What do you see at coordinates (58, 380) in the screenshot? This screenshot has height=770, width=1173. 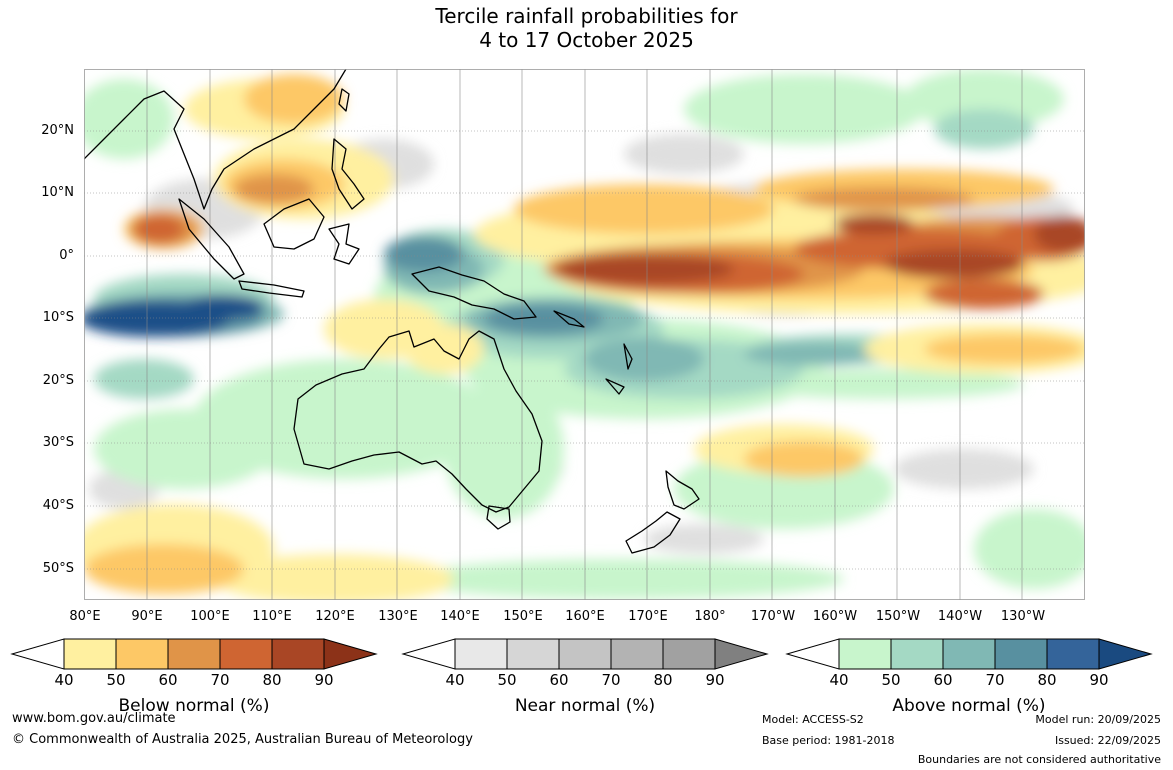 I see `lat-label: 20°S` at bounding box center [58, 380].